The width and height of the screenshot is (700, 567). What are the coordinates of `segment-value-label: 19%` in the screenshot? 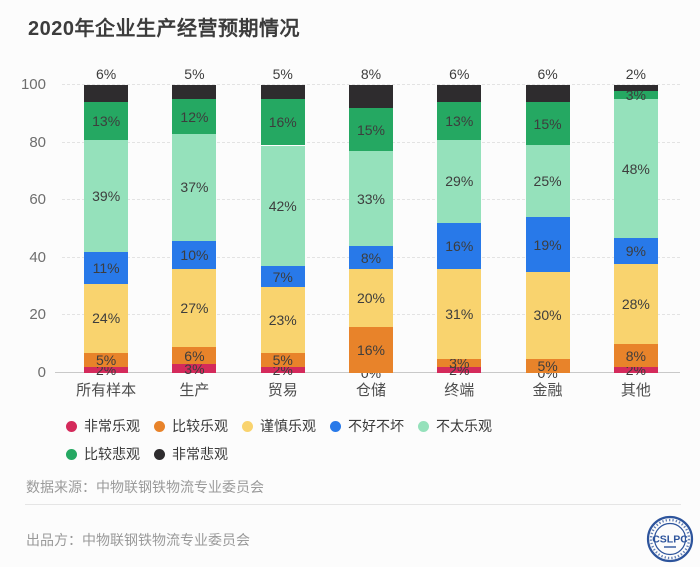 It's located at (547, 244).